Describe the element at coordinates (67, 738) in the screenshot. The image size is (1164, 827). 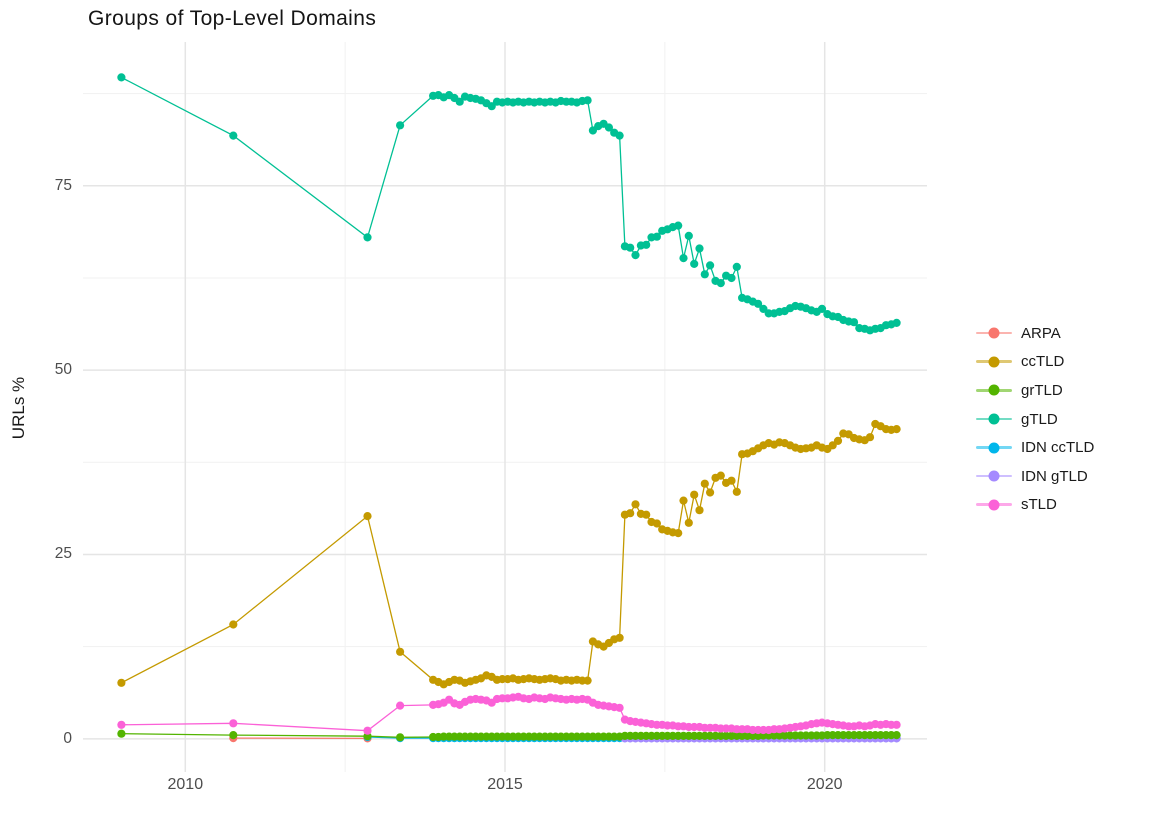
I see `y-tick-label-0: 0` at that location.